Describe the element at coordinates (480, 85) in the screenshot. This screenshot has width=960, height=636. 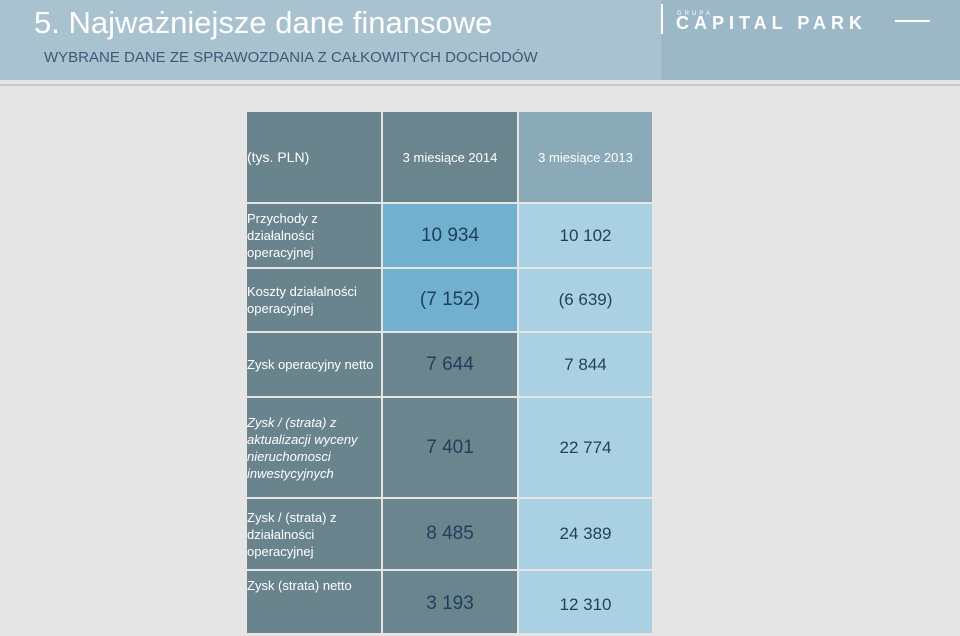
I see `header-divider` at that location.